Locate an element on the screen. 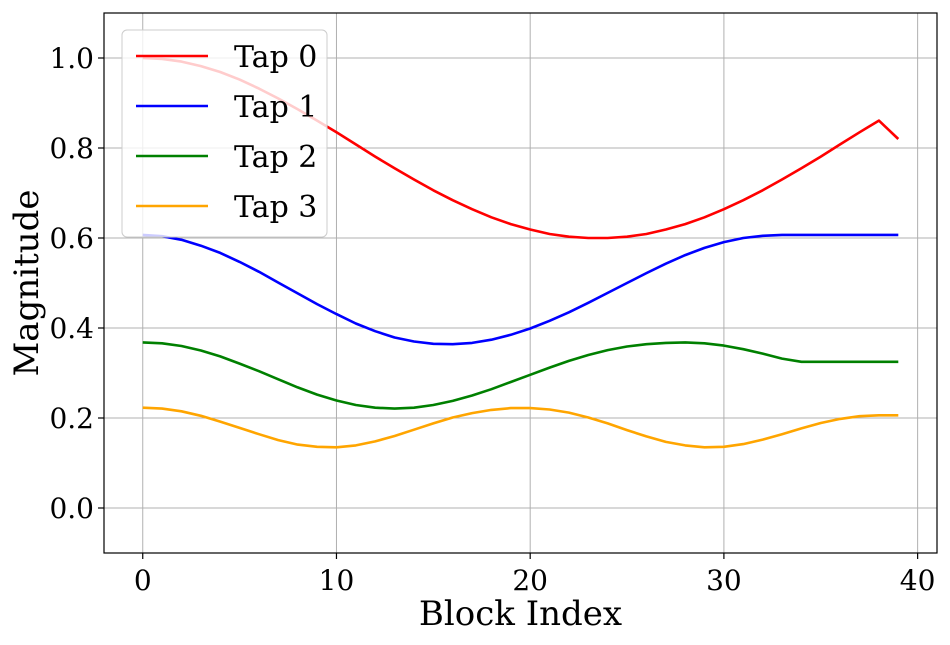 The width and height of the screenshot is (950, 645). legend-label: Tap 3 is located at coordinates (275, 207).